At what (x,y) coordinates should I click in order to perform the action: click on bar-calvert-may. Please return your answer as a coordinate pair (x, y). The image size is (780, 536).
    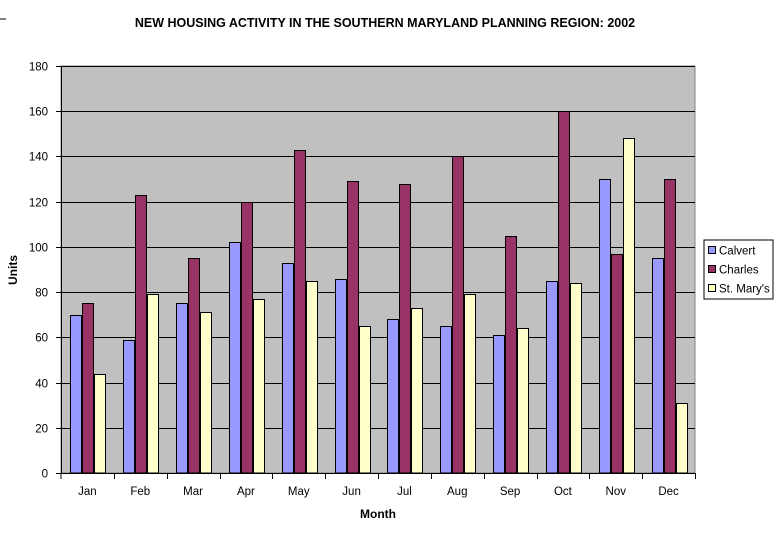
    Looking at the image, I should click on (288, 368).